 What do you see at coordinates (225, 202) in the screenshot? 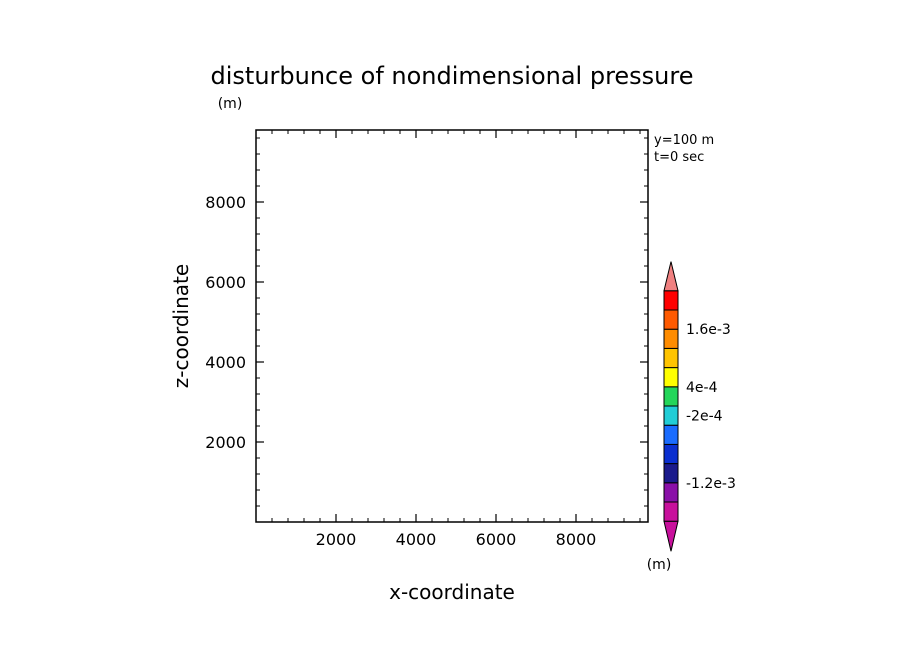
I see `y-tick-label: 8000` at bounding box center [225, 202].